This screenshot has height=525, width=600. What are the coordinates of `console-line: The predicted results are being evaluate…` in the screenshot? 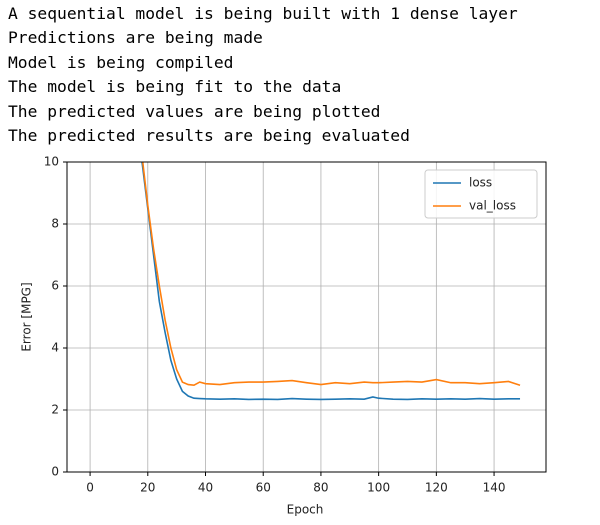 It's located at (209, 136).